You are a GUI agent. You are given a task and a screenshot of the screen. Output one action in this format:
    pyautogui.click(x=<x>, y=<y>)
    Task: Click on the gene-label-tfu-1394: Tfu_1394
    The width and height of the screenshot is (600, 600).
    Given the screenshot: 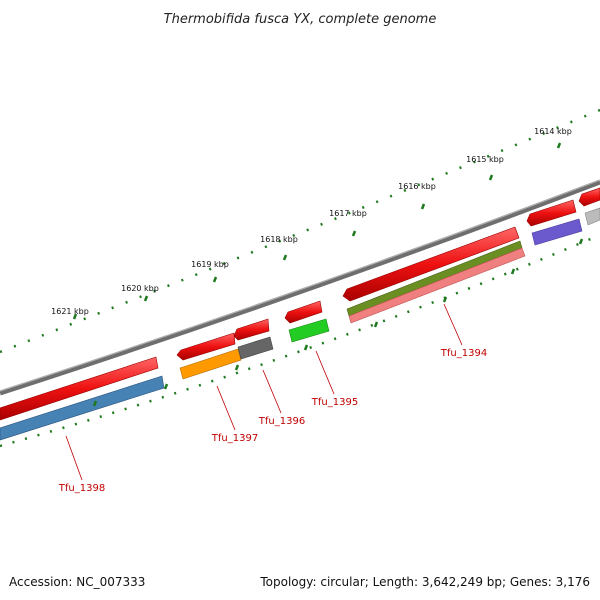 What is the action you would take?
    pyautogui.click(x=463, y=353)
    